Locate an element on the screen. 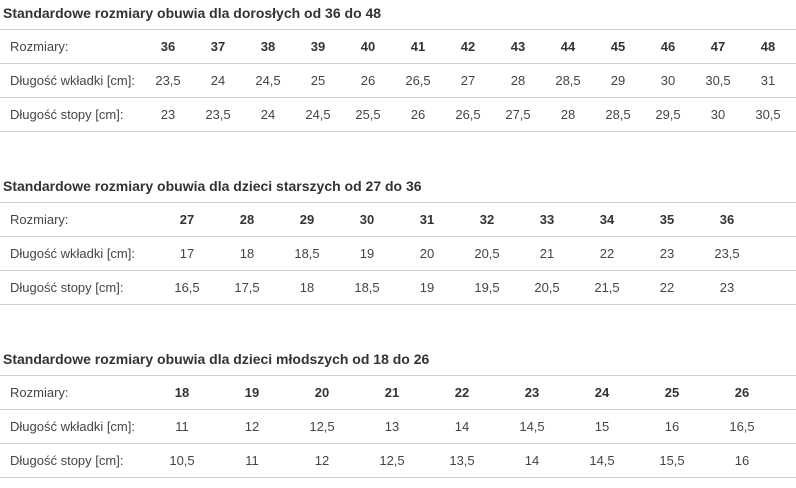 The image size is (796, 488). sizes-row: Rozmiary: 27 28 29 30 31 32 33 34 35 36 is located at coordinates (398, 219).